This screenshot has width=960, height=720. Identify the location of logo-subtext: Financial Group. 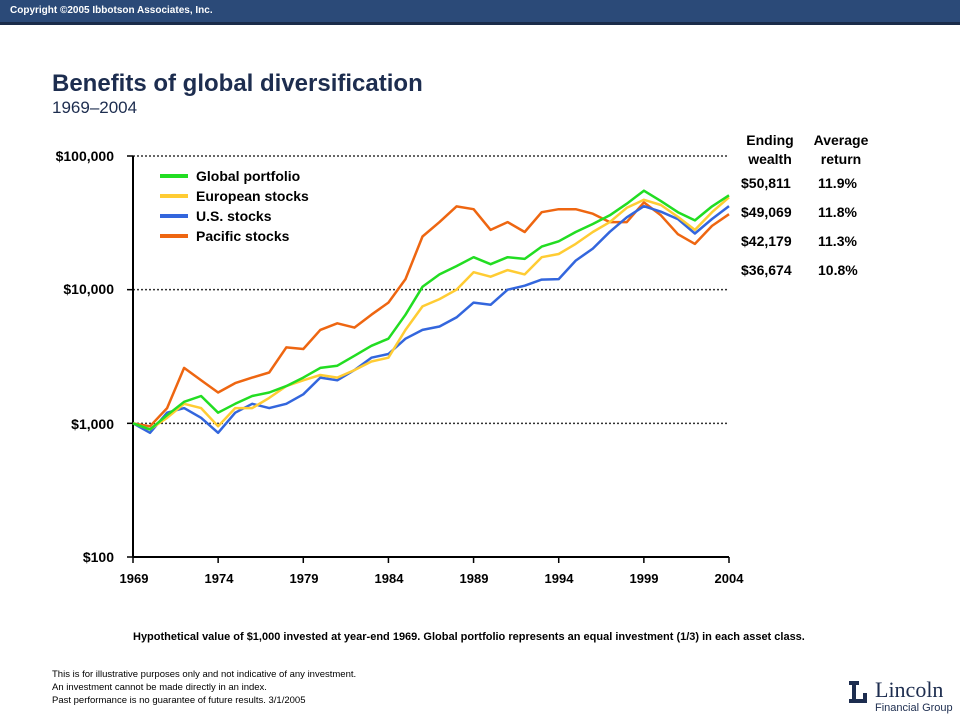
(914, 708).